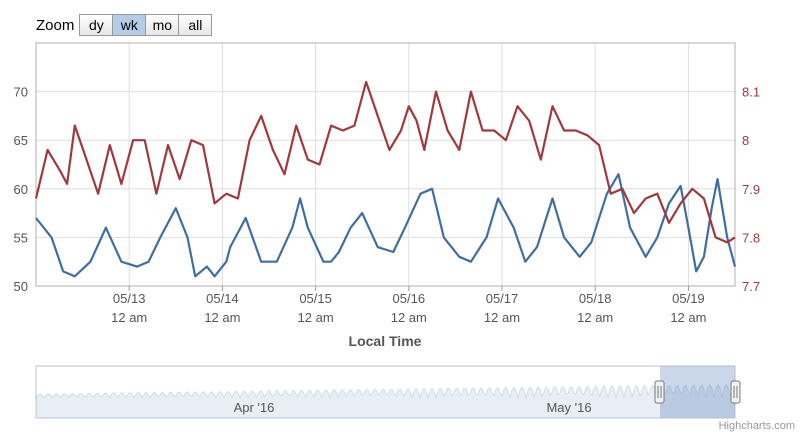 The height and width of the screenshot is (435, 800). What do you see at coordinates (195, 25) in the screenshot?
I see `zoom-all-button: all` at bounding box center [195, 25].